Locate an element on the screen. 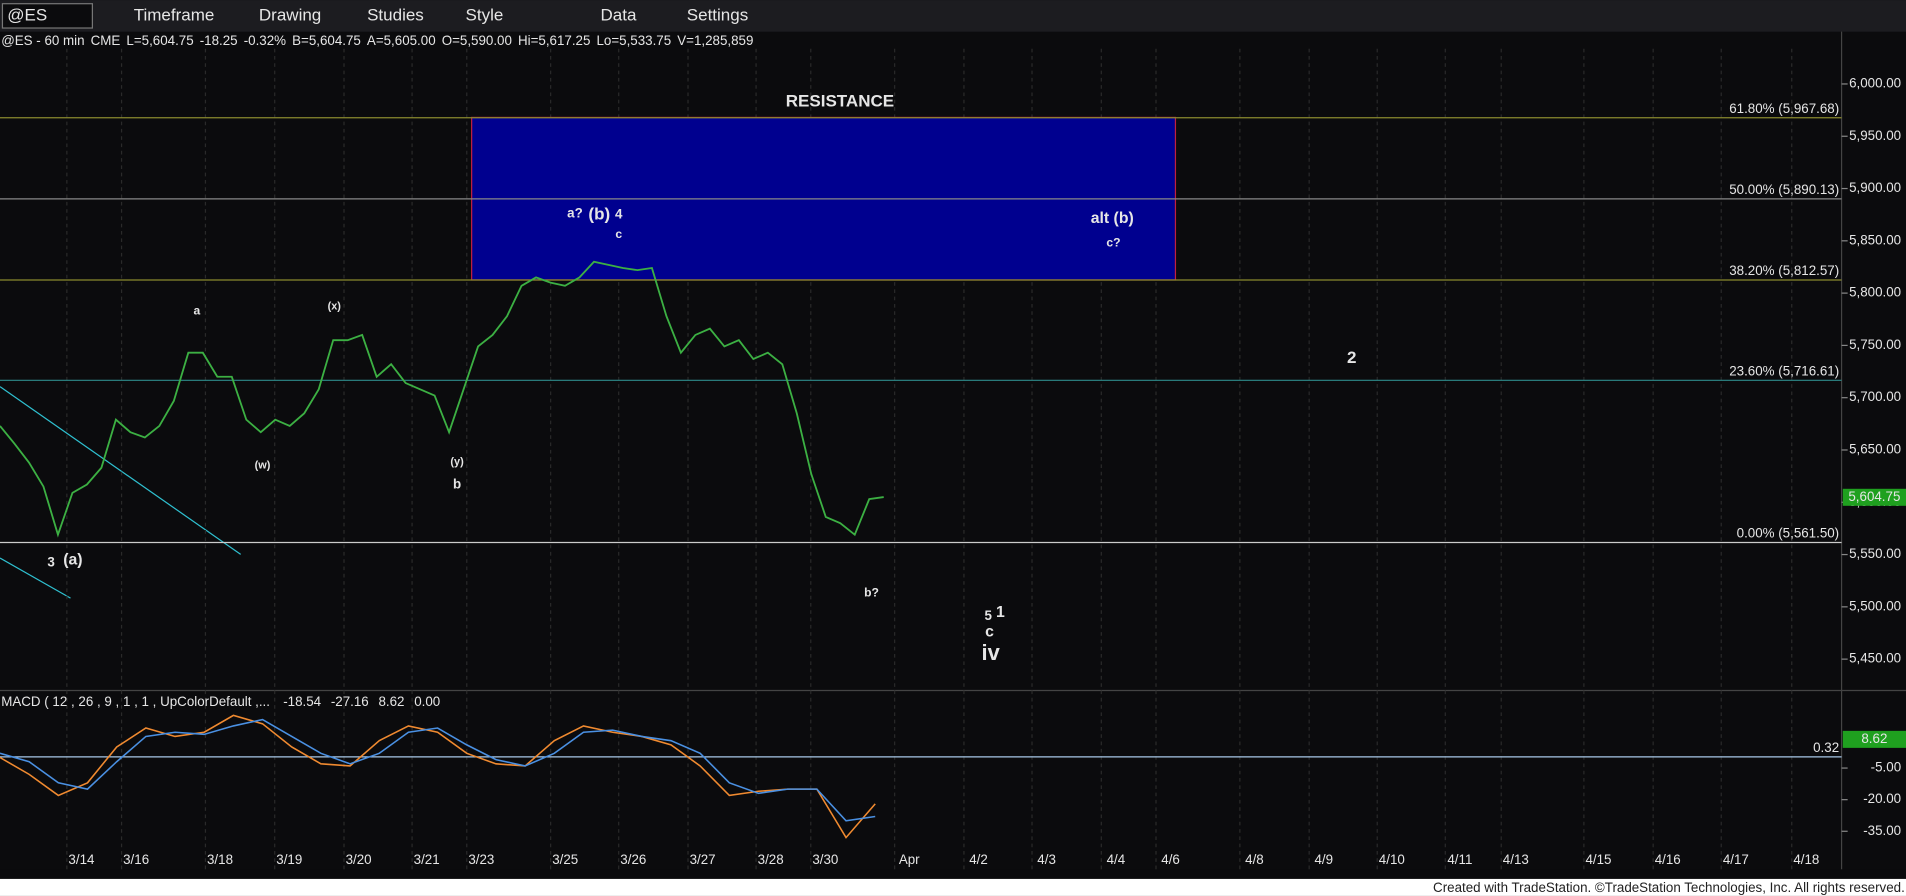 This screenshot has width=1906, height=896. y-tick-label: 5,750.00 is located at coordinates (1875, 344).